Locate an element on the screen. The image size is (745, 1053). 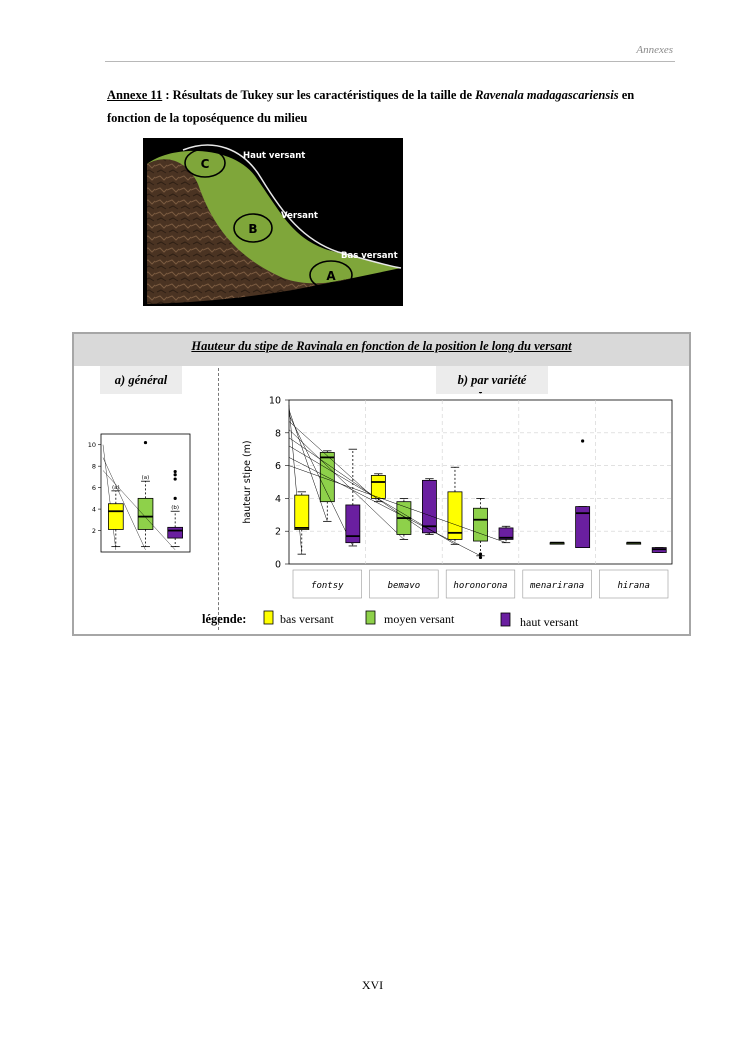
variety-ytick-label-5: 10 is located at coordinates (275, 401).